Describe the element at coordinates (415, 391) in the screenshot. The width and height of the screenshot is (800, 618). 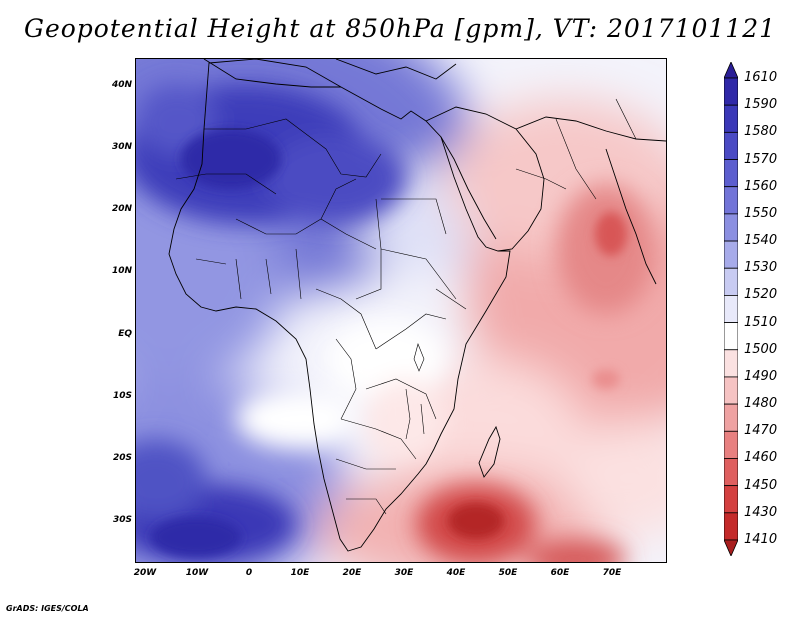
I see `lakes` at that location.